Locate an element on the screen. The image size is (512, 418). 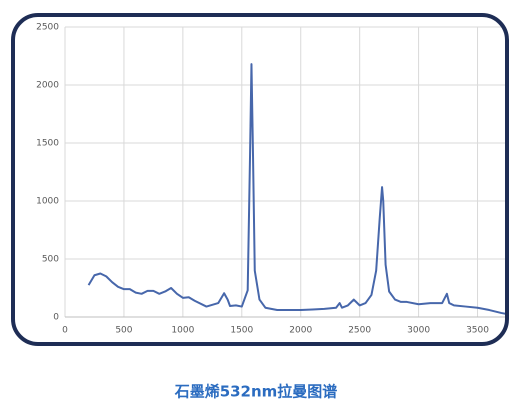
y-tick-label: 2000 is located at coordinates (47, 86).